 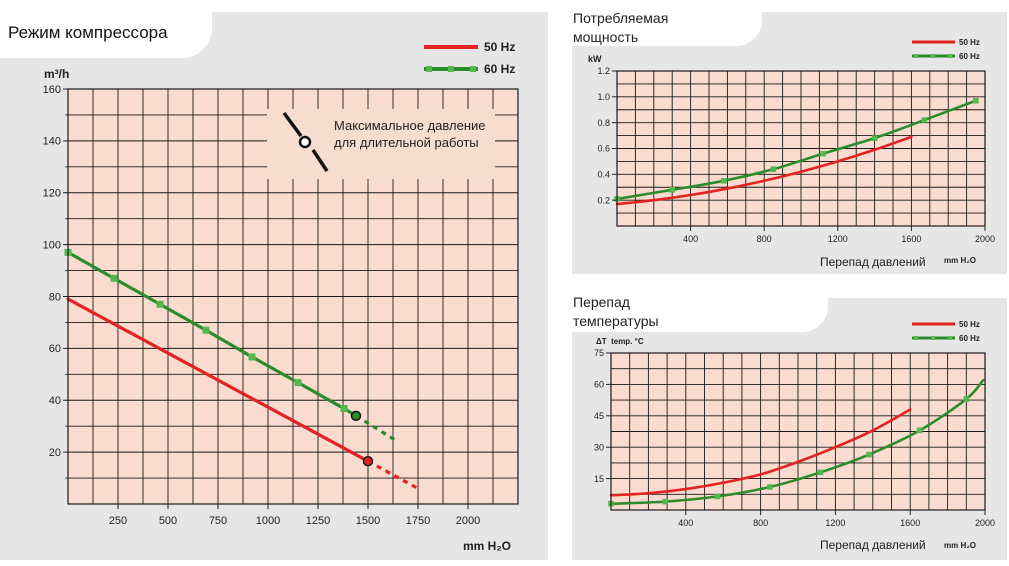 I want to click on temperature-series-50hz-line, so click(x=760, y=452).